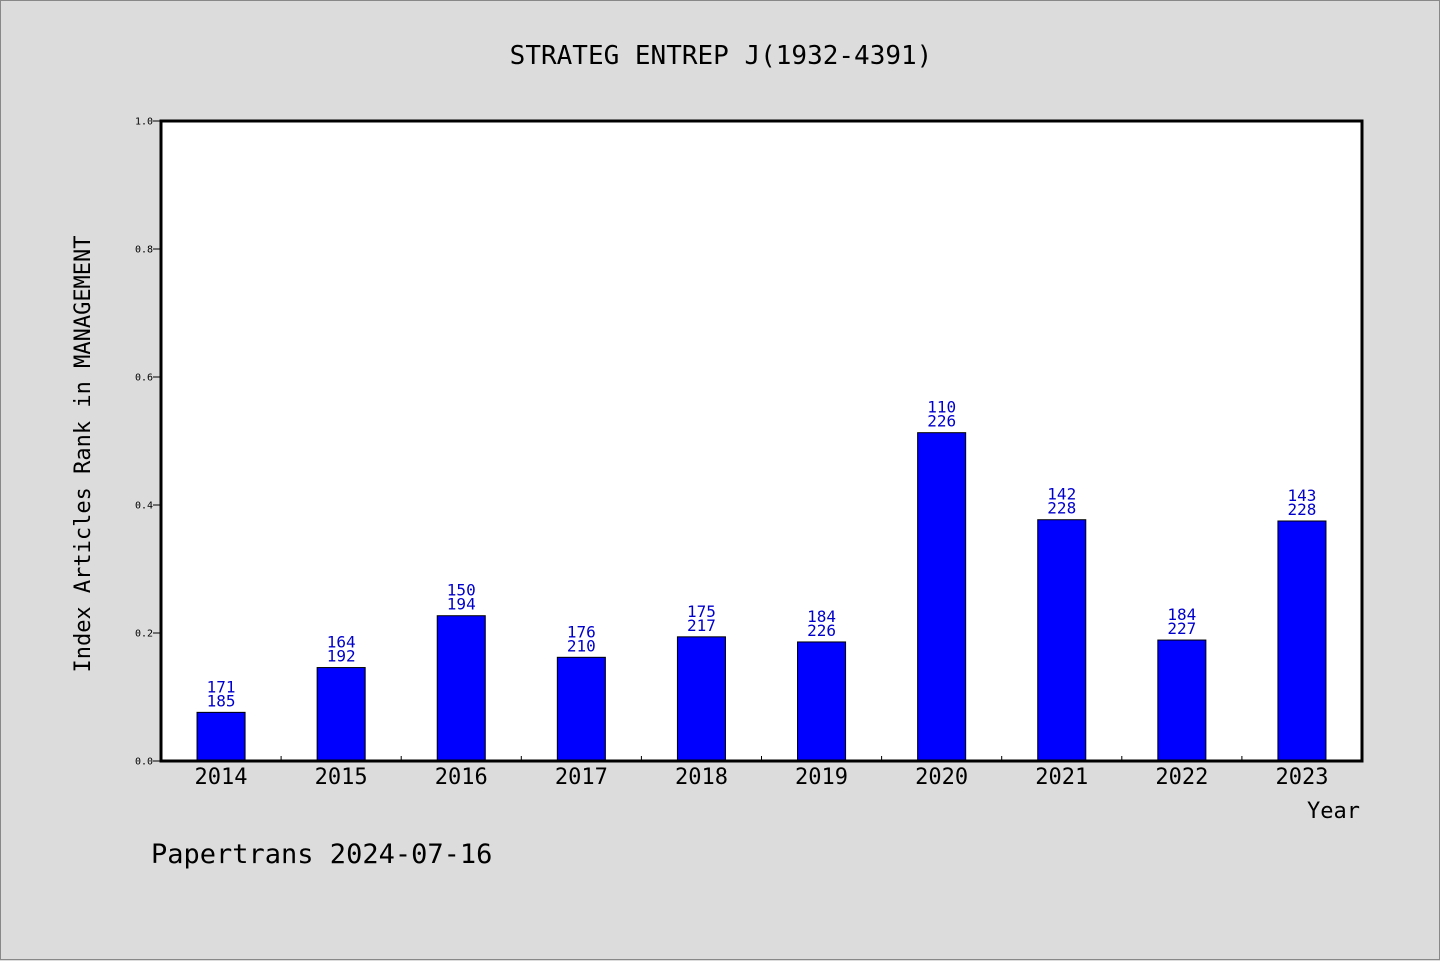 This screenshot has width=1440, height=961. What do you see at coordinates (144, 506) in the screenshot?
I see `y-tick-label: 0.4` at bounding box center [144, 506].